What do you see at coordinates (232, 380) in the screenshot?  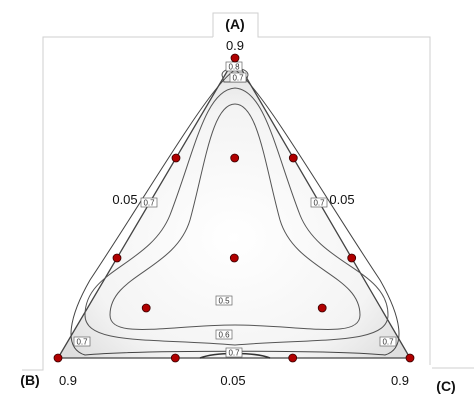 I see `edge-label-bottom: 0.05` at bounding box center [232, 380].